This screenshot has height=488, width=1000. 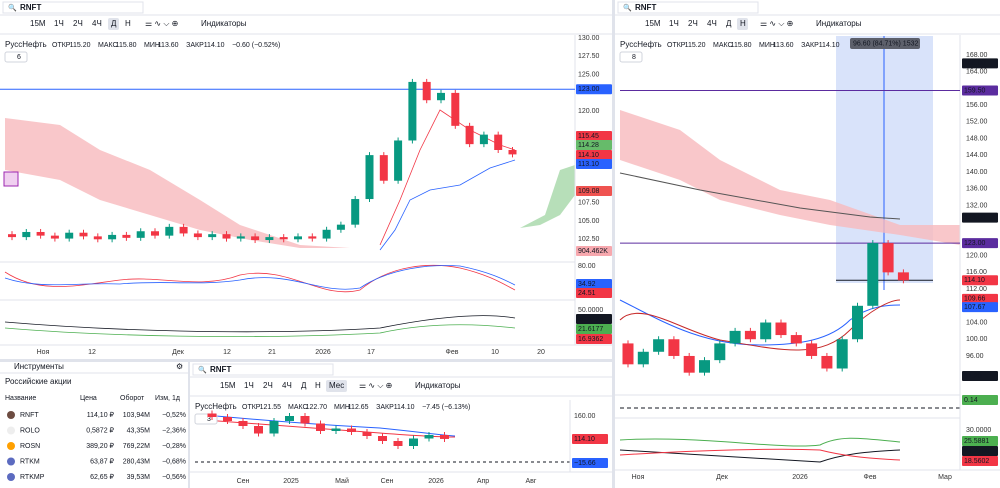 What do you see at coordinates (30, 461) in the screenshot?
I see `cell: RTKM` at bounding box center [30, 461].